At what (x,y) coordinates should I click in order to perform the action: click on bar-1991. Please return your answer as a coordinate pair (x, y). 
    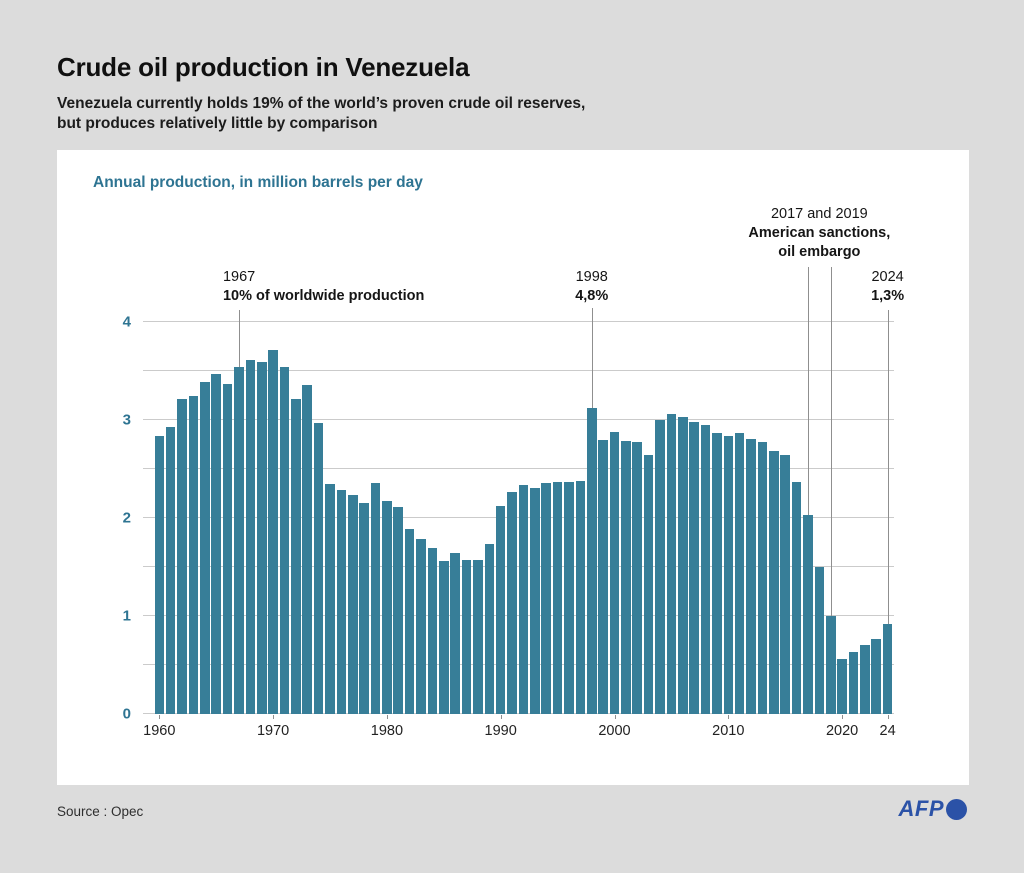
    Looking at the image, I should click on (512, 602).